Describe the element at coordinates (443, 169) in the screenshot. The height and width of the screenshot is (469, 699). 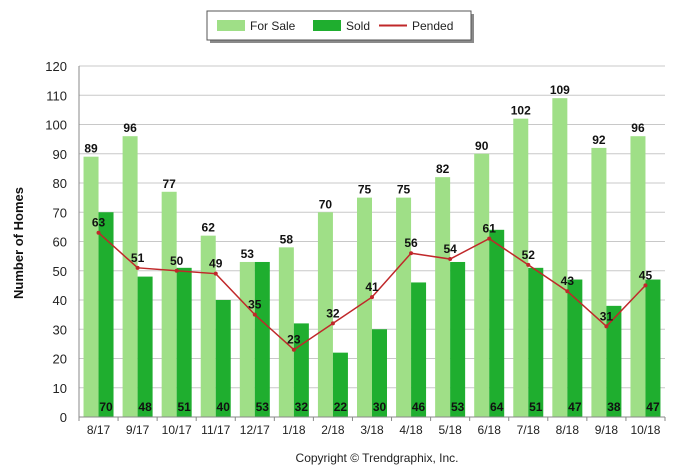
I see `data-label-for-sale: 82` at that location.